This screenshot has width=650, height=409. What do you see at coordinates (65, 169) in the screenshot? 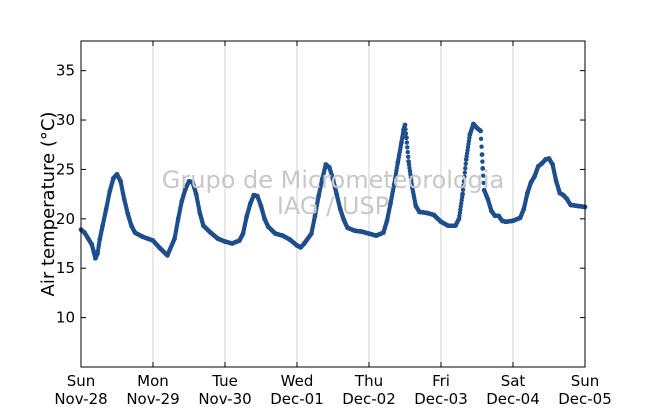
I see `y-tick-label: 25` at bounding box center [65, 169].